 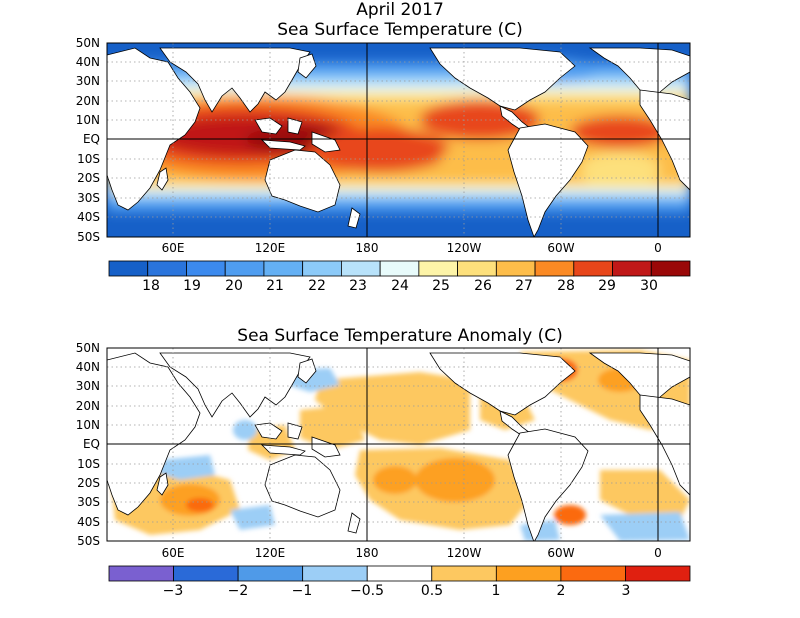 What do you see at coordinates (400, 10) in the screenshot?
I see `top-title-line1: April 2017` at bounding box center [400, 10].